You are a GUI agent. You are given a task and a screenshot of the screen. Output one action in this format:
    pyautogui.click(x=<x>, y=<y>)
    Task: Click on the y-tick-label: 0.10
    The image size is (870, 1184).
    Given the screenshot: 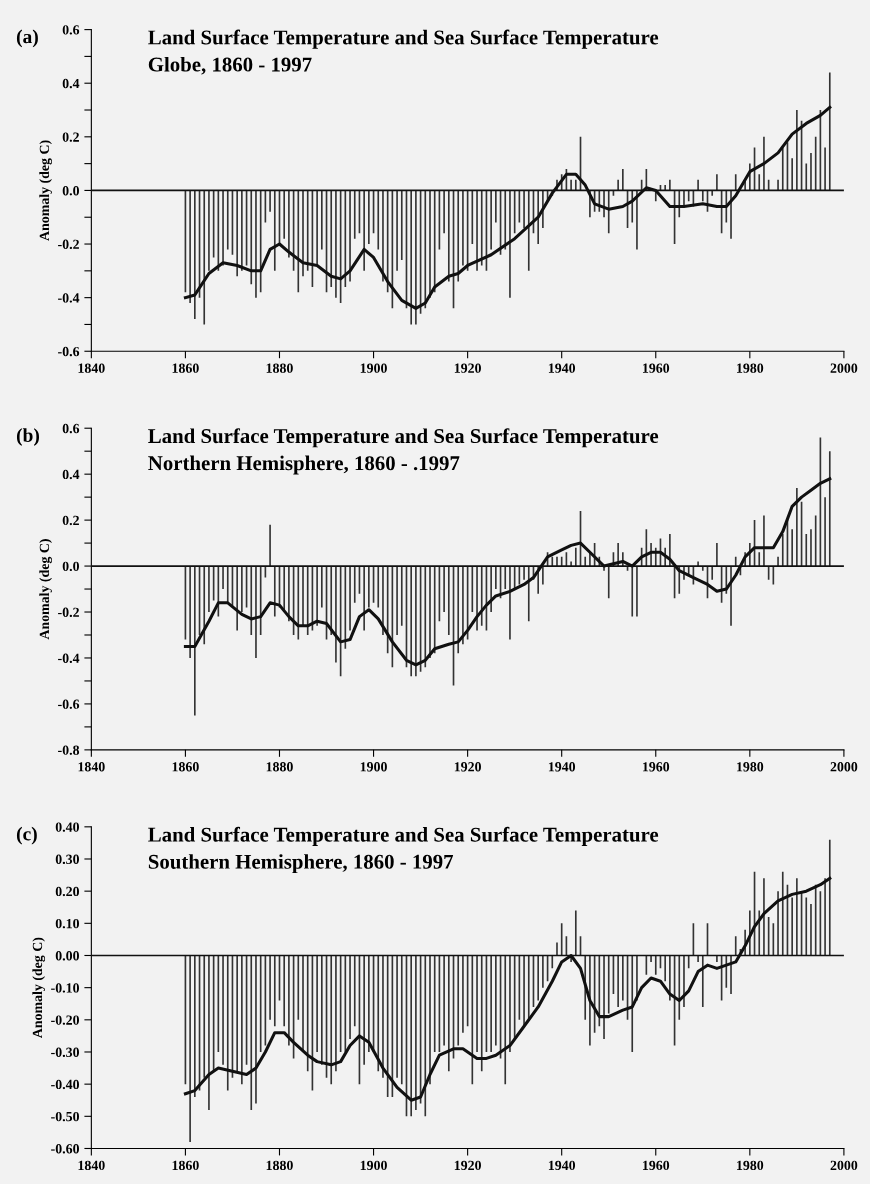 What is the action you would take?
    pyautogui.click(x=67, y=923)
    